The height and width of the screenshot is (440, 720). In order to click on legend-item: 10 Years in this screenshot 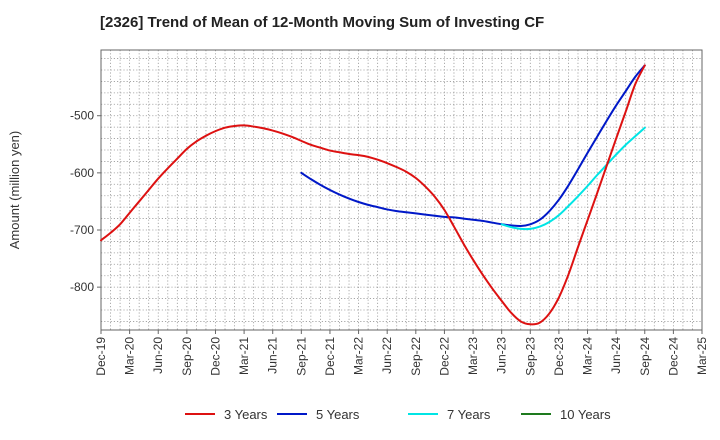, I will do `click(566, 414)`.